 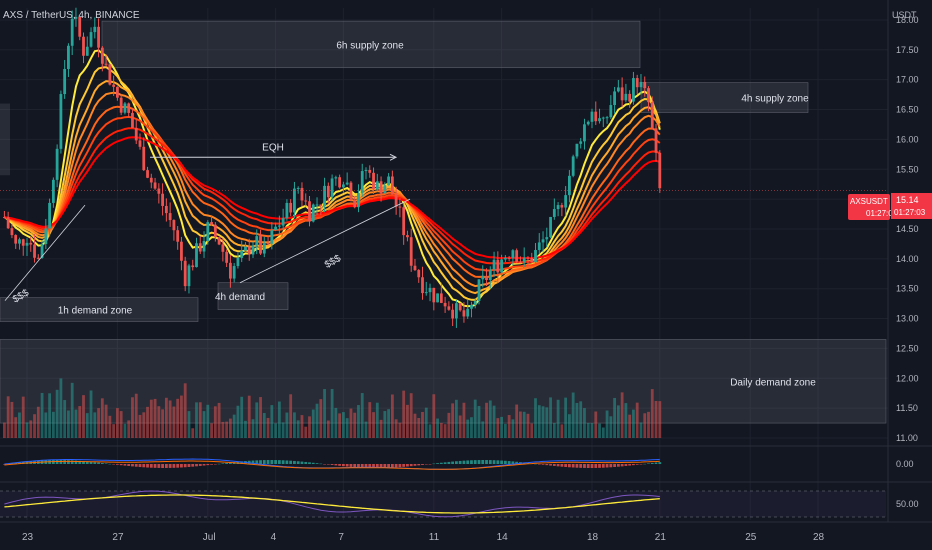 I want to click on osc1-zero-label: 0.00, so click(x=905, y=464).